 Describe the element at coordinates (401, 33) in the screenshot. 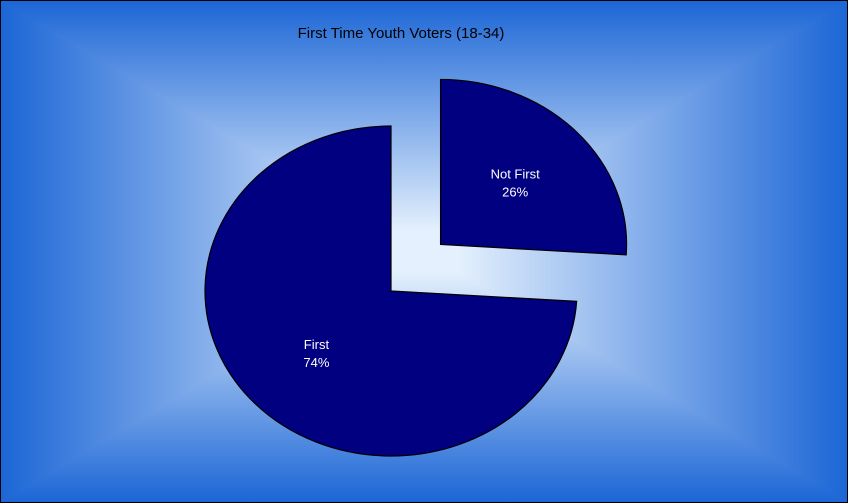

I see `chart-title: First Time Youth Voters (18-34)` at that location.